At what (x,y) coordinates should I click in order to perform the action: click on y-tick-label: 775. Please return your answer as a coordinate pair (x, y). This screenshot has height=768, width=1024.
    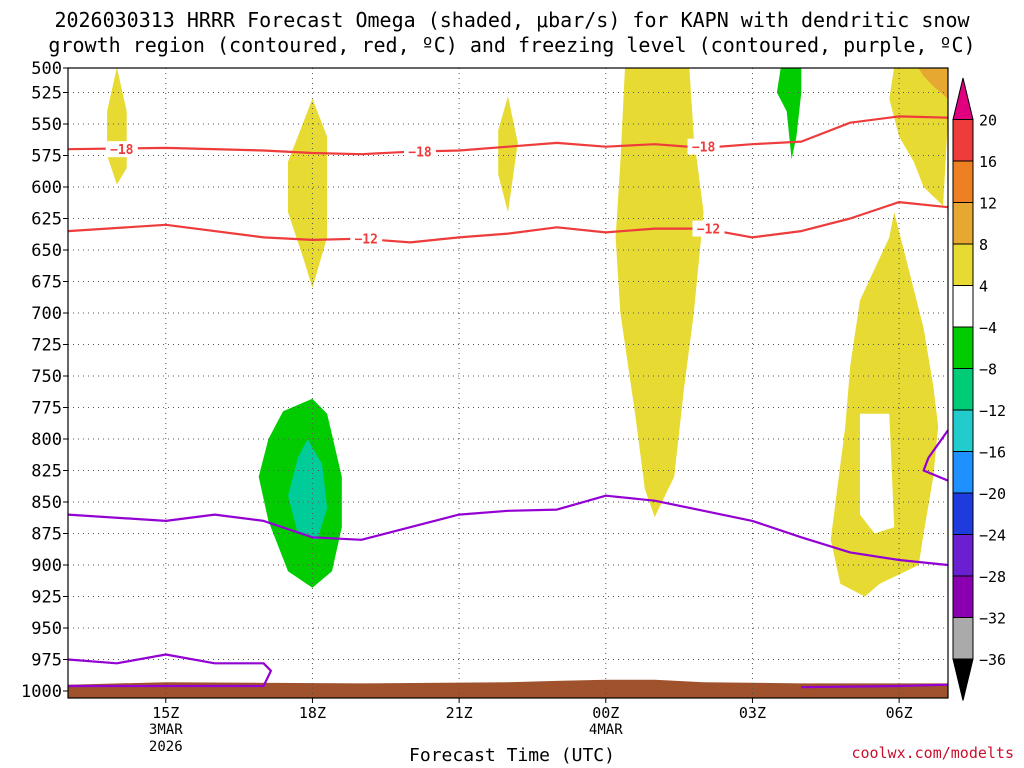
    Looking at the image, I should click on (46, 409).